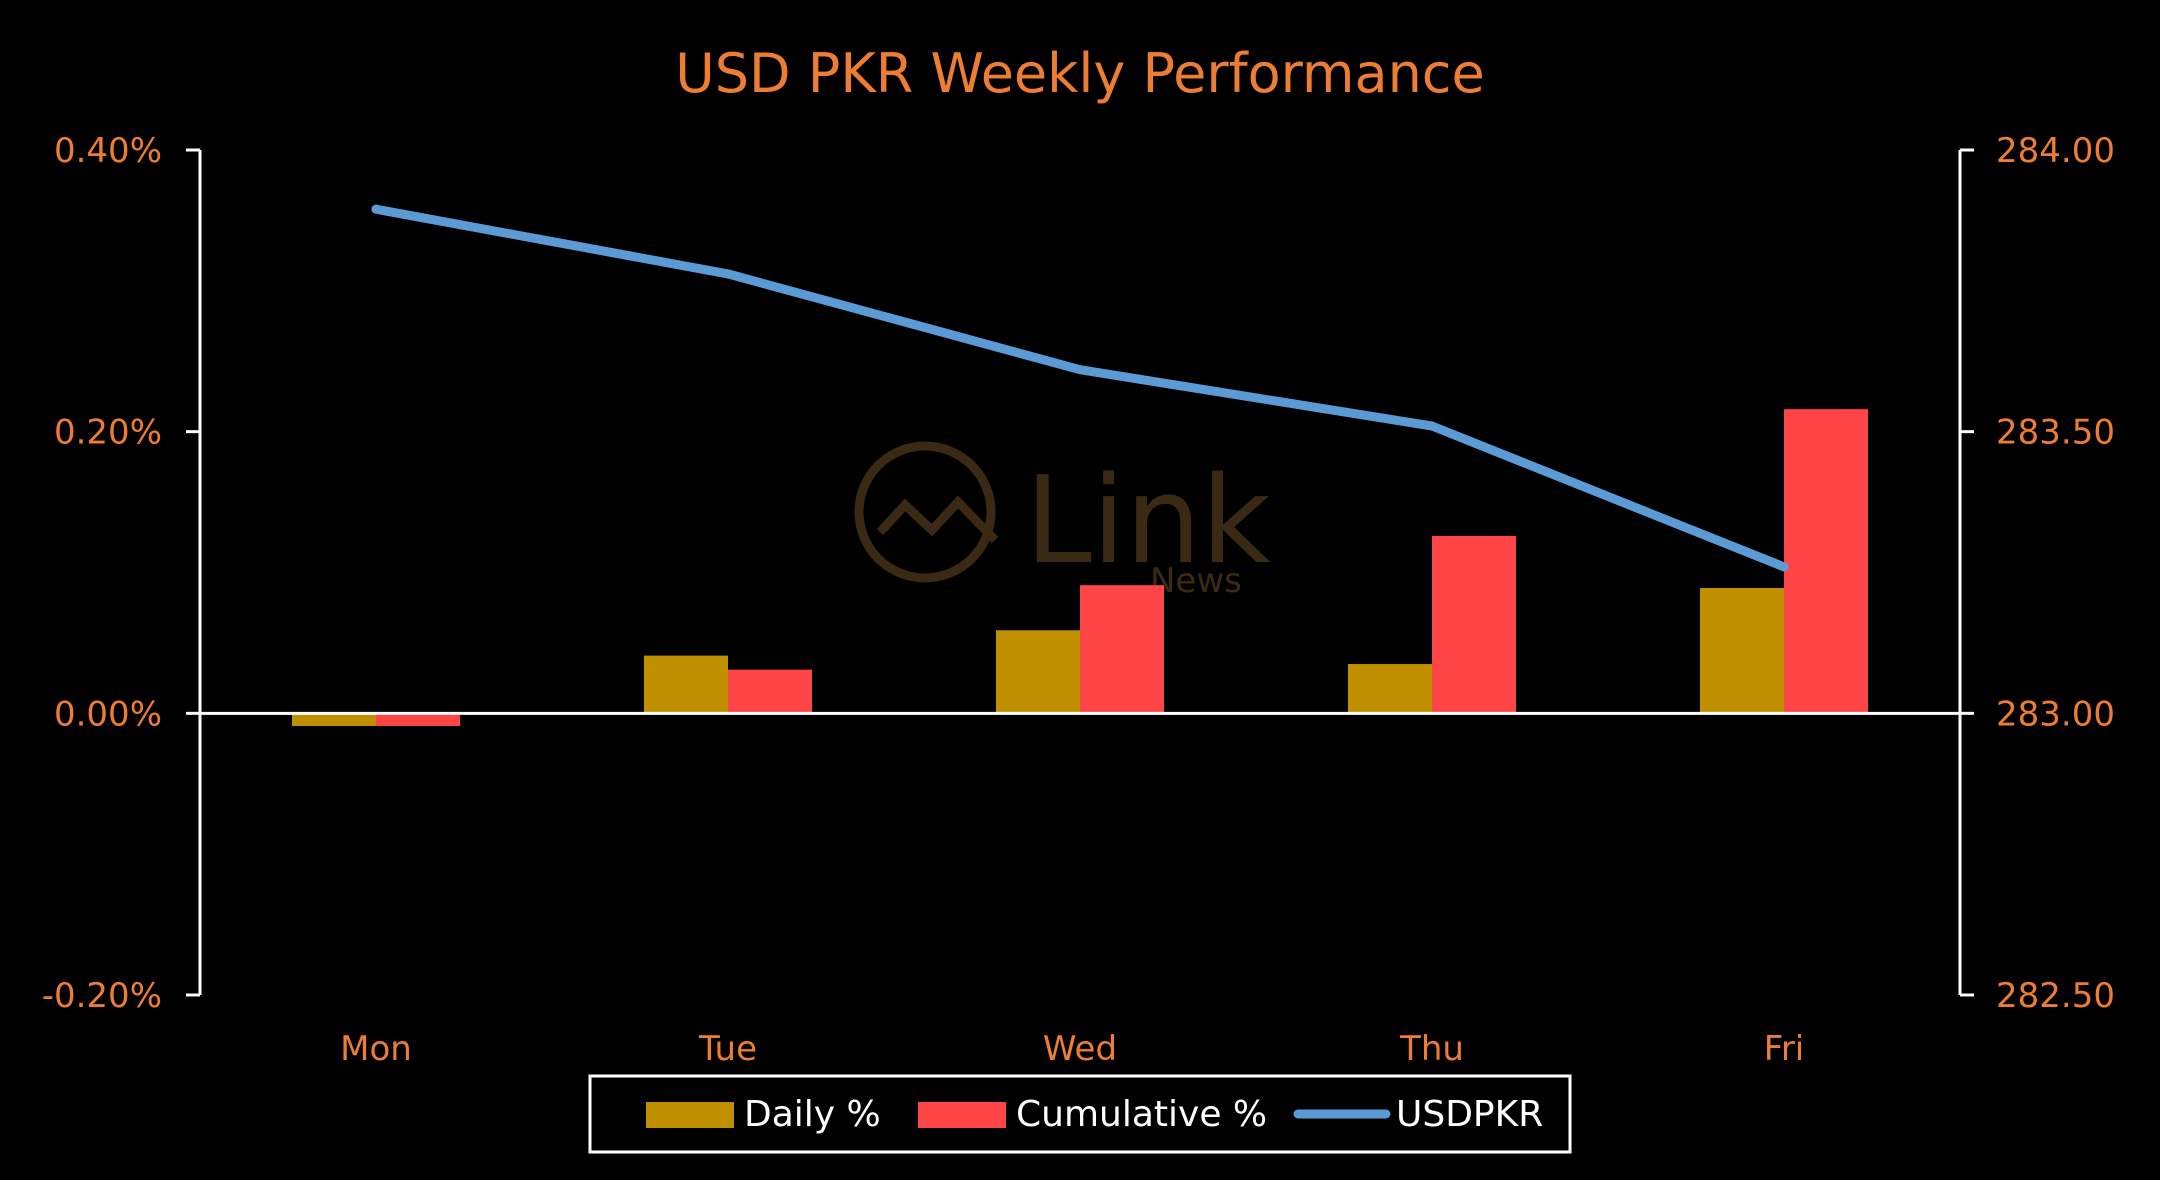 This screenshot has height=1180, width=2160. I want to click on legend-box, so click(1080, 1114).